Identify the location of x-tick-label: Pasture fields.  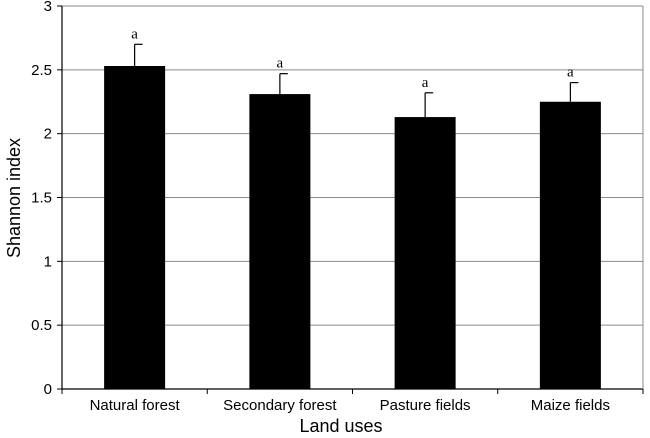
(425, 405).